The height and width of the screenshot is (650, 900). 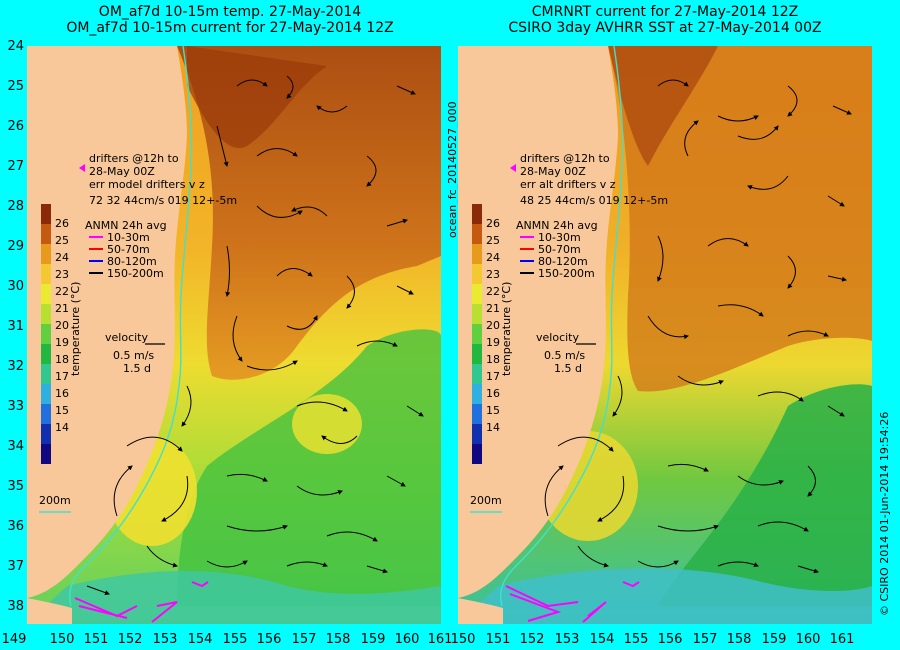 I want to click on colorbar-tick: 22, so click(x=493, y=291).